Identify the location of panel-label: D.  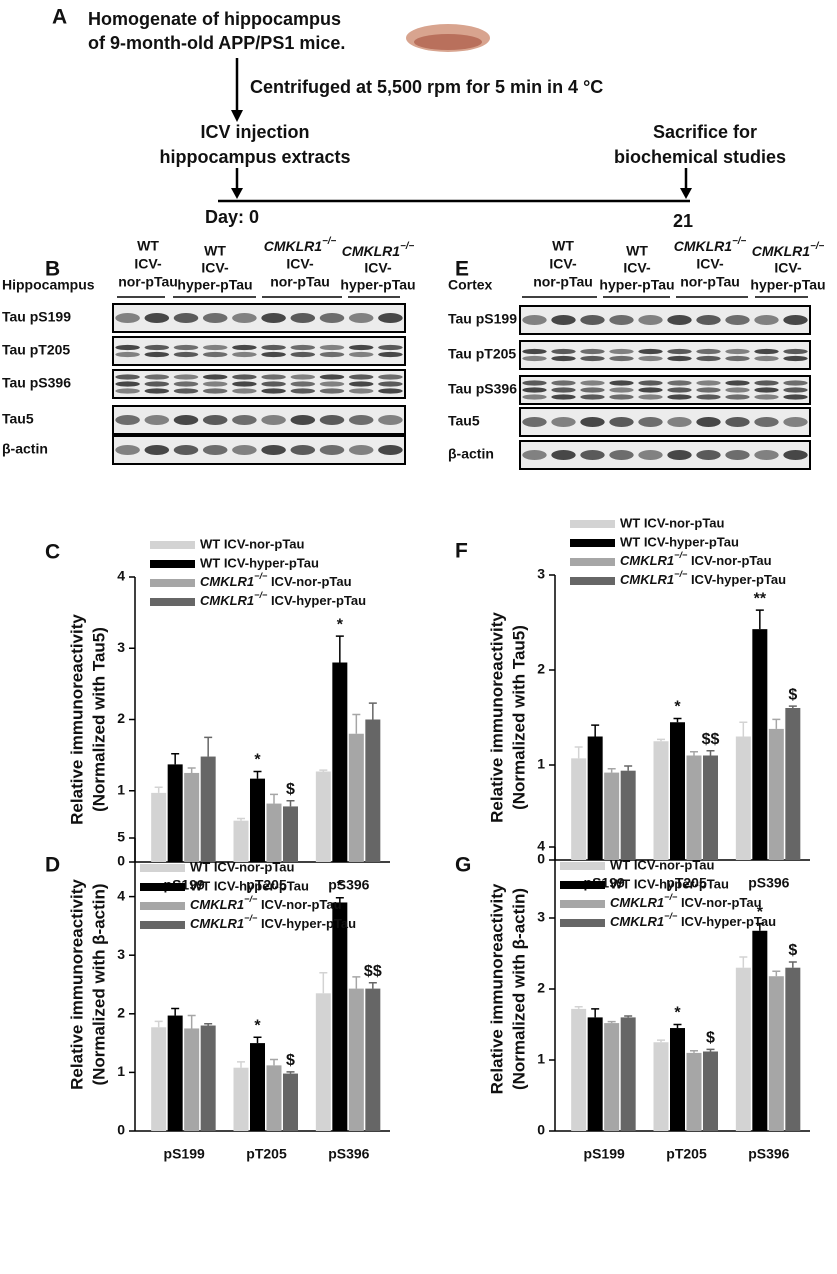
(52, 865).